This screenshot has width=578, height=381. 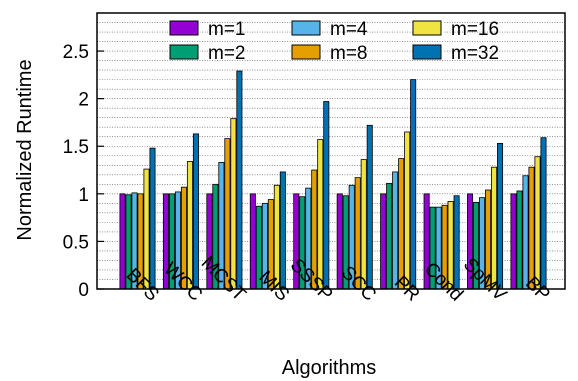 I want to click on bar-PR-m=32, so click(x=413, y=184).